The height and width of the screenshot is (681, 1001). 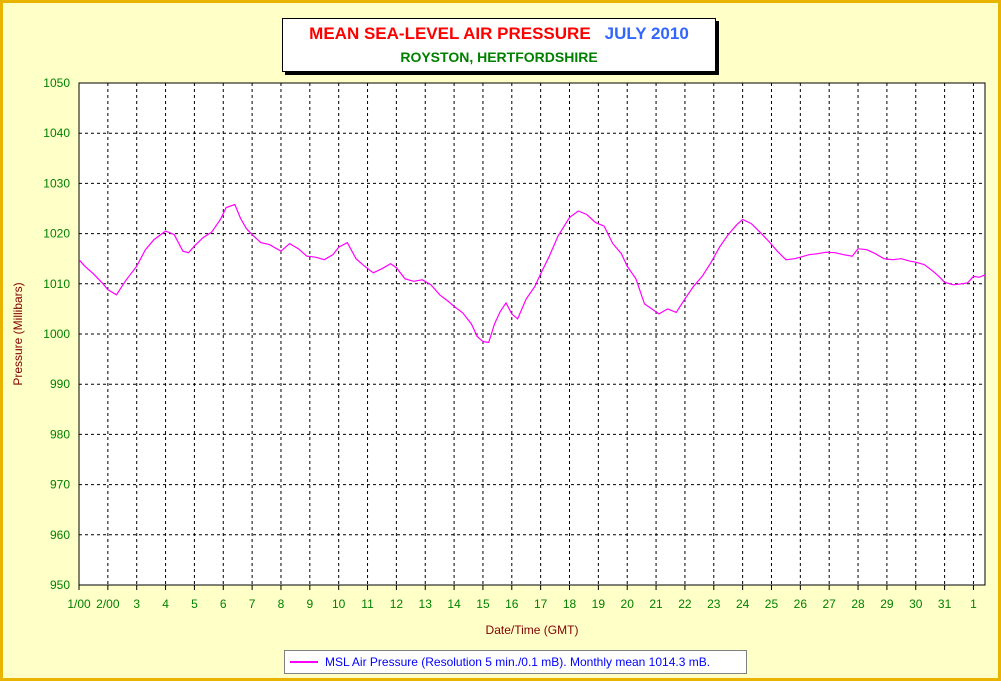 What do you see at coordinates (223, 604) in the screenshot?
I see `x-tick-label: 6` at bounding box center [223, 604].